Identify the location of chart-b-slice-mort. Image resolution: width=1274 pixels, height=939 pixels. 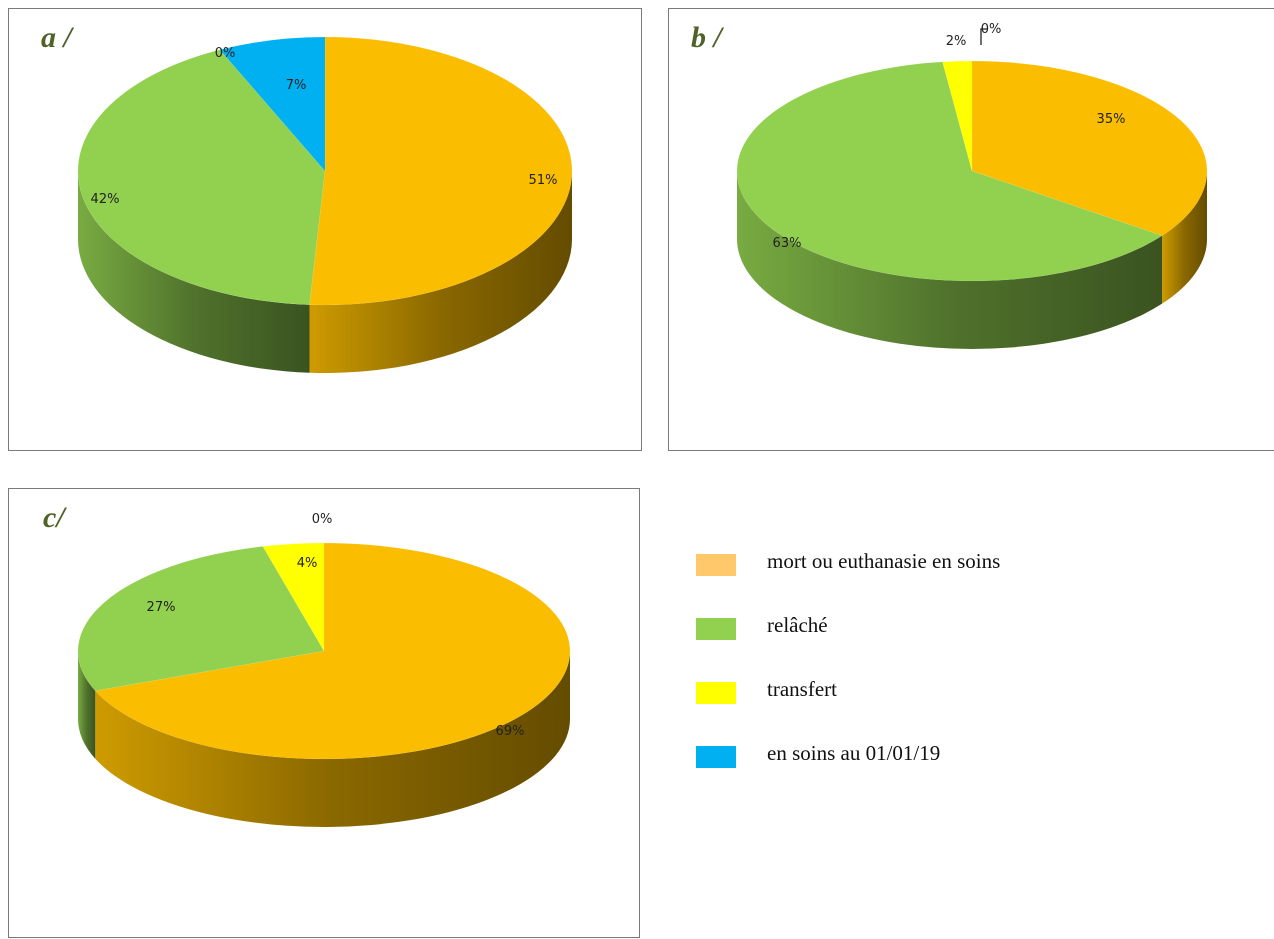
(1089, 148).